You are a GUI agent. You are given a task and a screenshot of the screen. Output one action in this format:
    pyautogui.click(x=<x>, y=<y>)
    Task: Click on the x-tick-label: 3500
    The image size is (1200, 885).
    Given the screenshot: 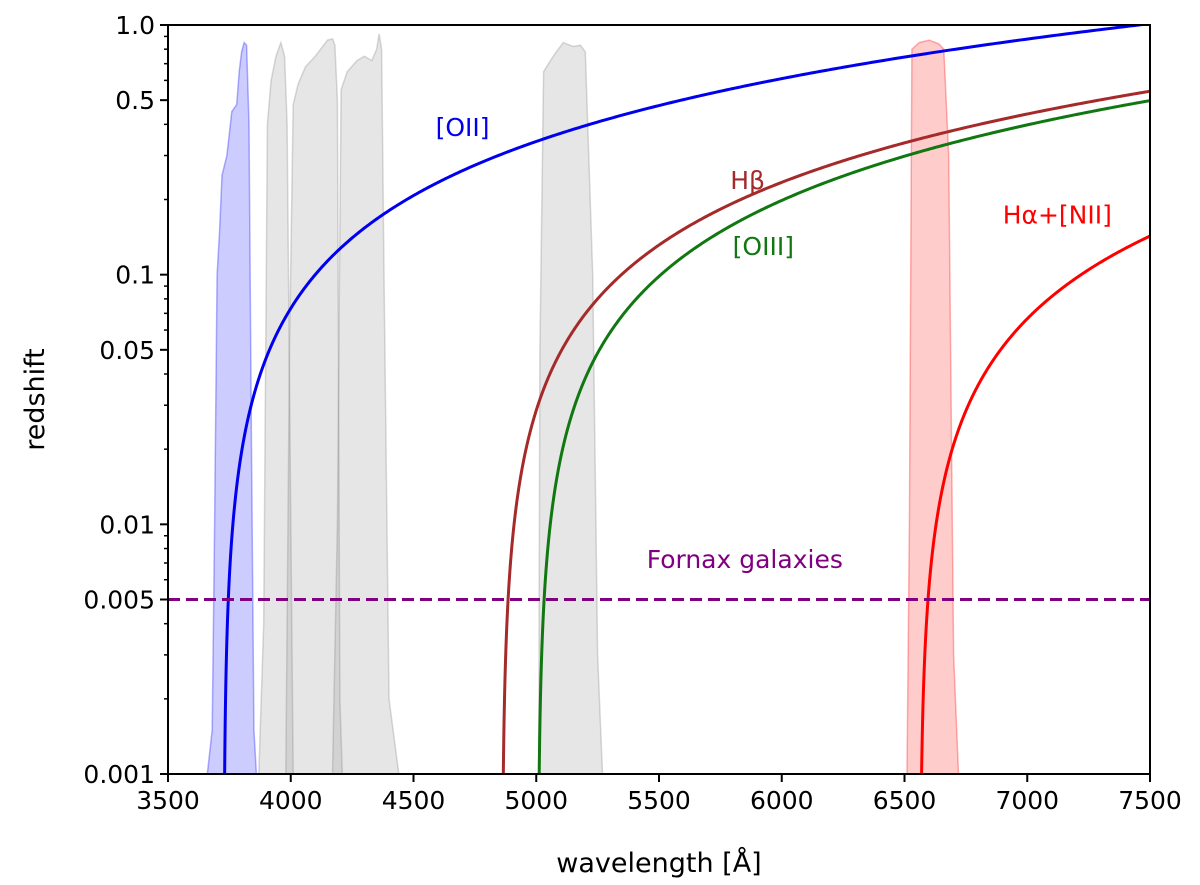 What is the action you would take?
    pyautogui.click(x=168, y=800)
    